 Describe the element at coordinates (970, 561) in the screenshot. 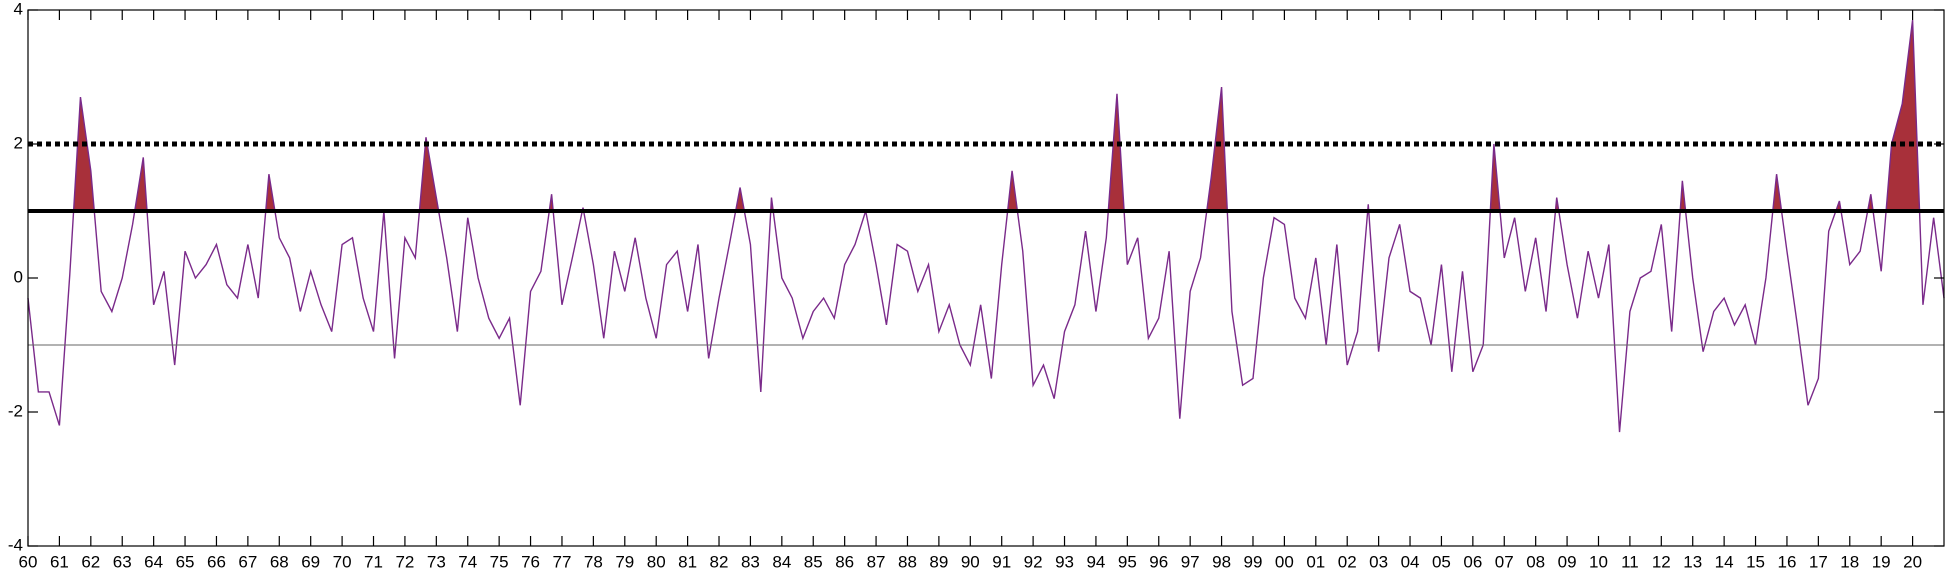

I see `x-tick-label: 90` at that location.